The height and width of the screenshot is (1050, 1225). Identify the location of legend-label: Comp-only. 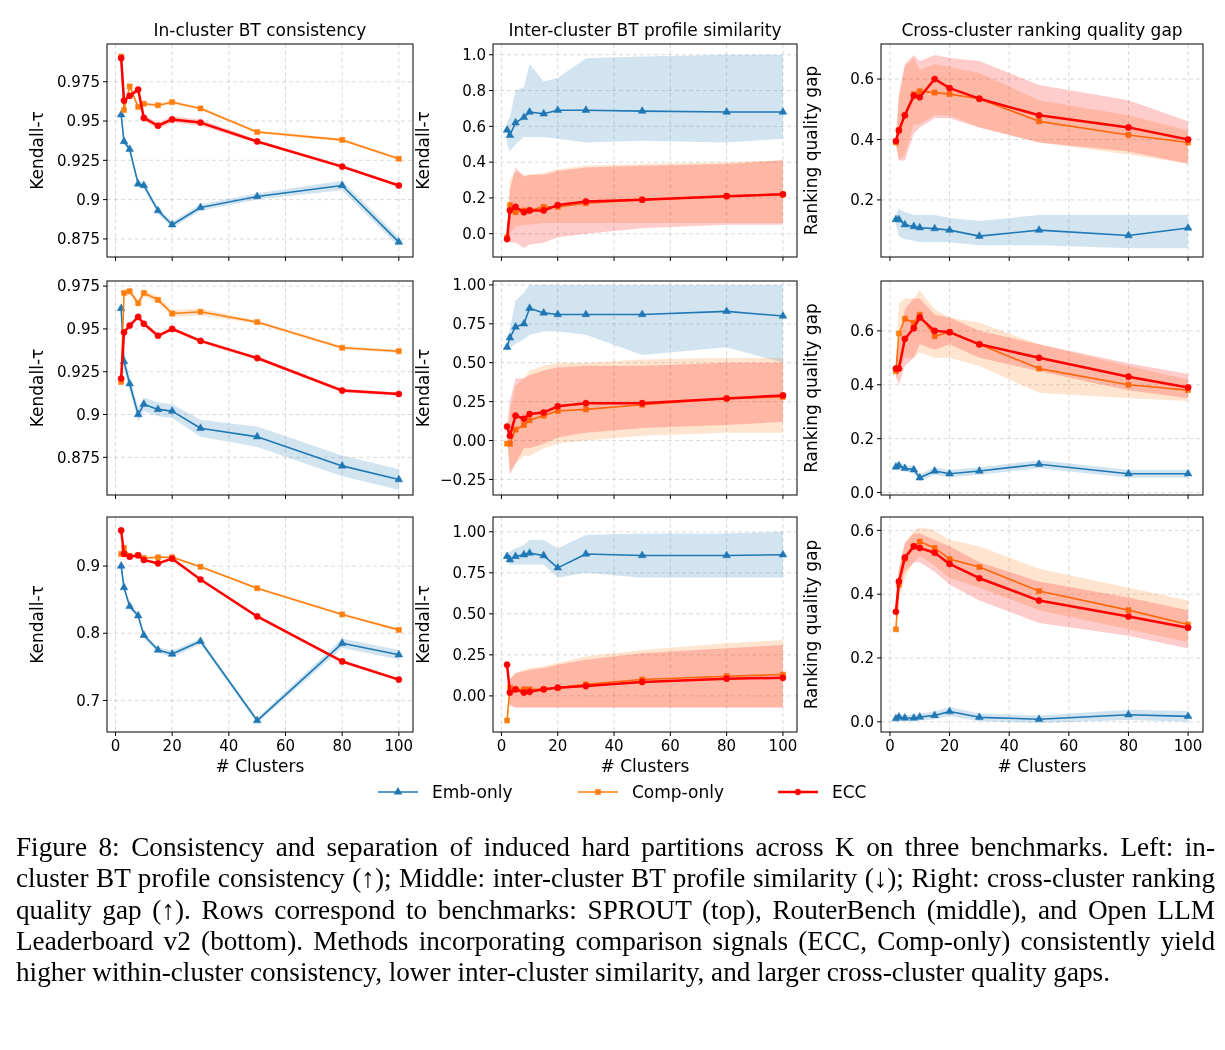
(678, 791).